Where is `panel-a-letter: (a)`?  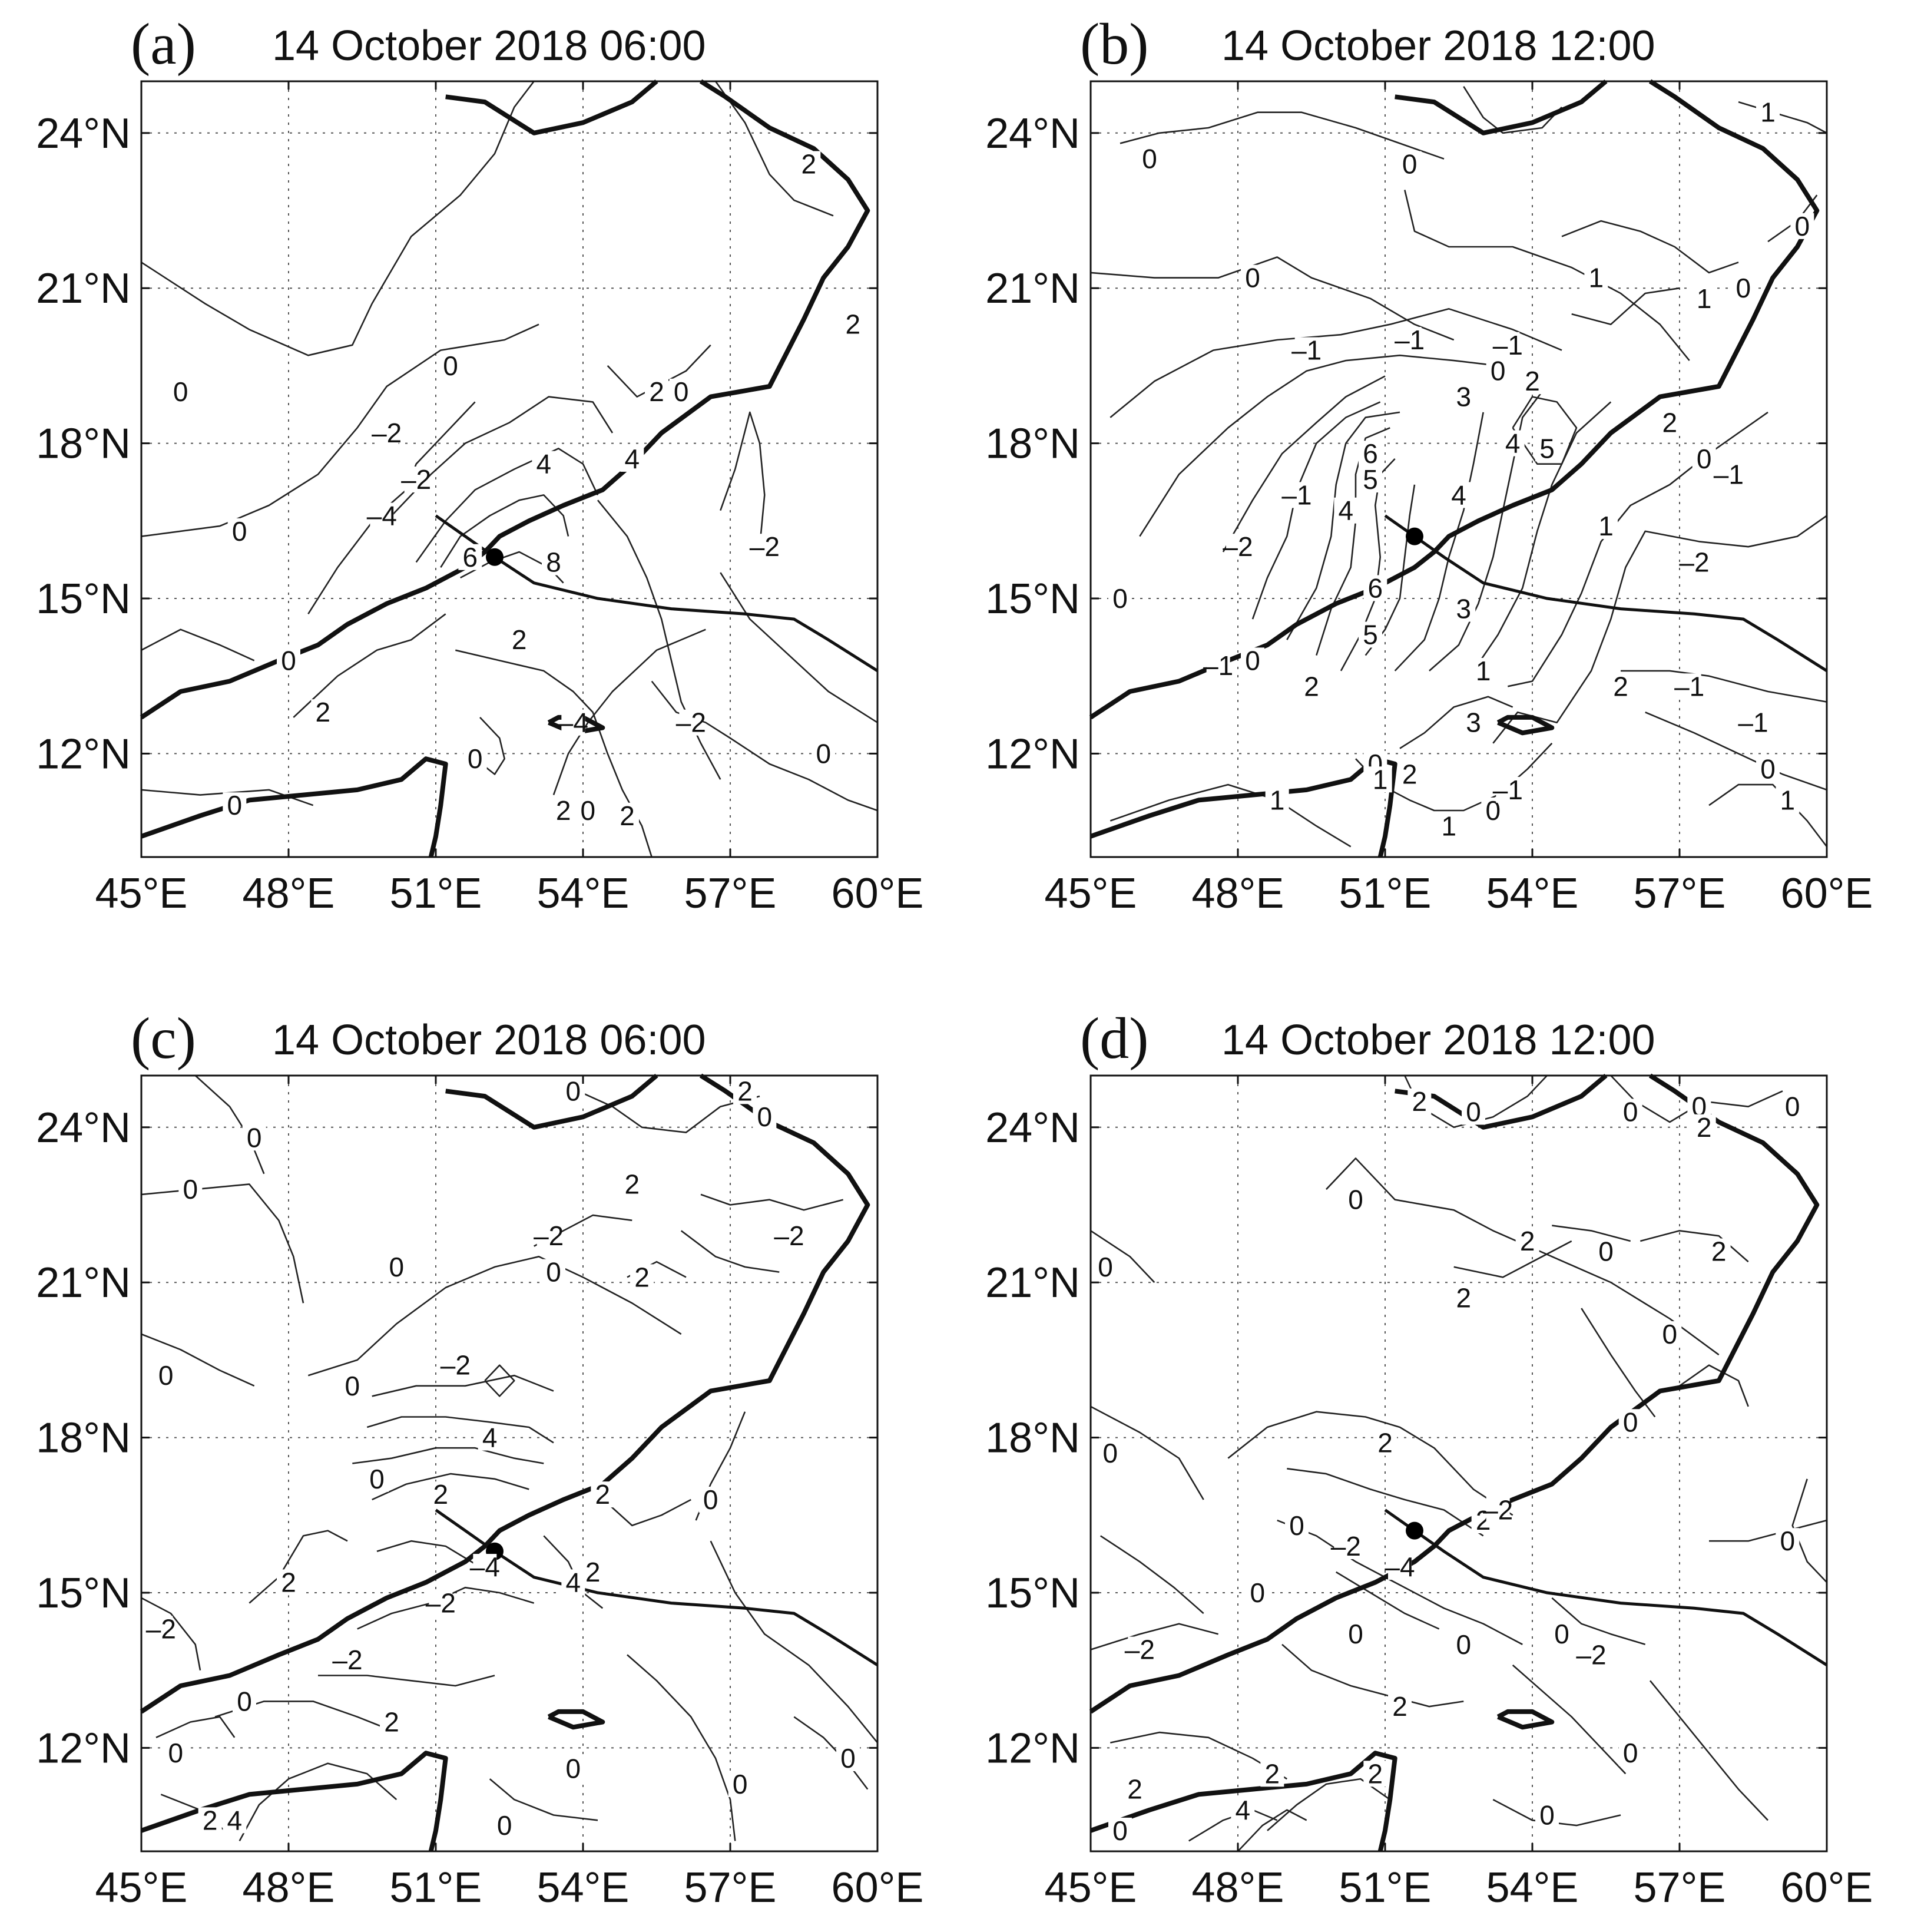
panel-a-letter: (a) is located at coordinates (163, 44).